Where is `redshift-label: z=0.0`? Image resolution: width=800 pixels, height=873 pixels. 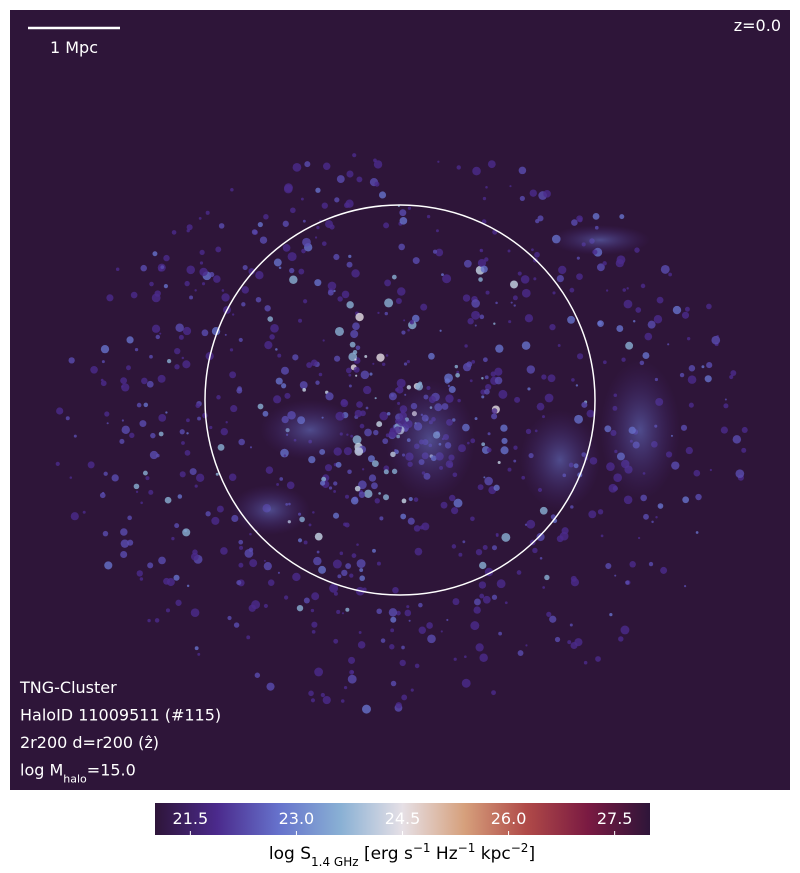
redshift-label: z=0.0 is located at coordinates (757, 25).